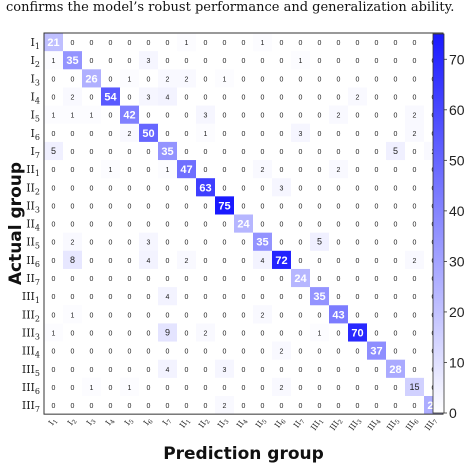  I want to click on x-tick-label: II1, so click(185, 423).